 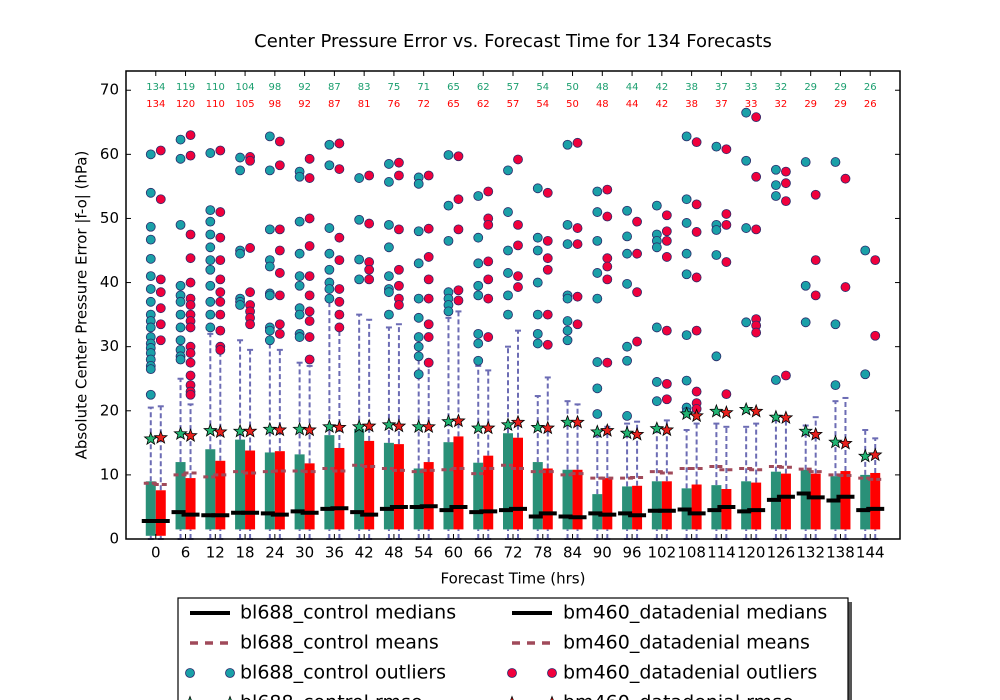 I want to click on x-tick-label: 126, so click(x=781, y=553).